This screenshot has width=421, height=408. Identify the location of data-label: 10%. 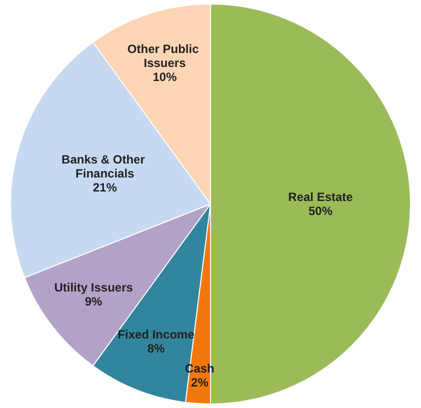
(165, 77).